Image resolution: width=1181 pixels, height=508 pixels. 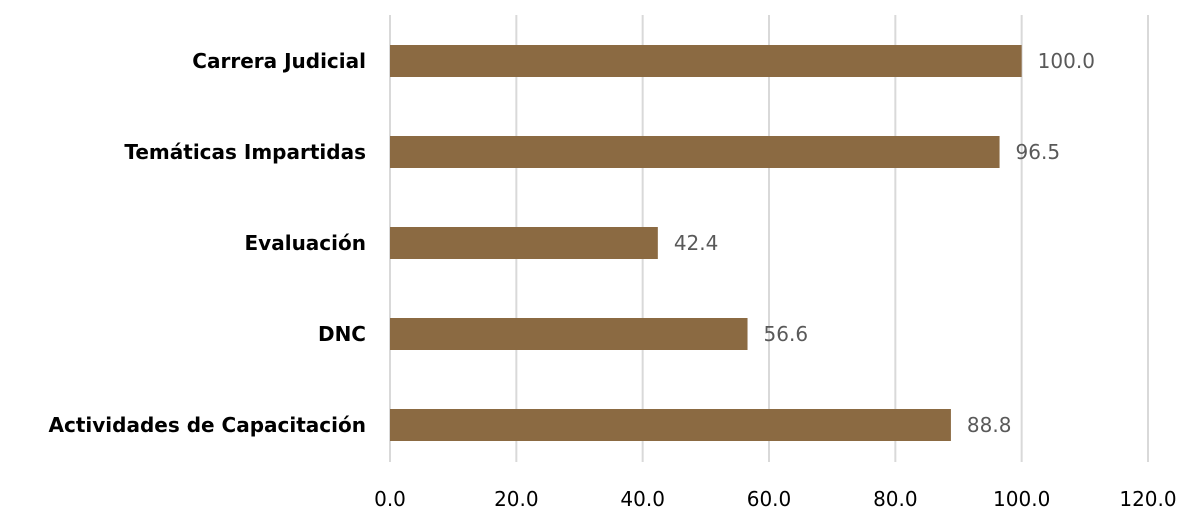 What do you see at coordinates (279, 61) in the screenshot?
I see `category-label: Carrera Judicial` at bounding box center [279, 61].